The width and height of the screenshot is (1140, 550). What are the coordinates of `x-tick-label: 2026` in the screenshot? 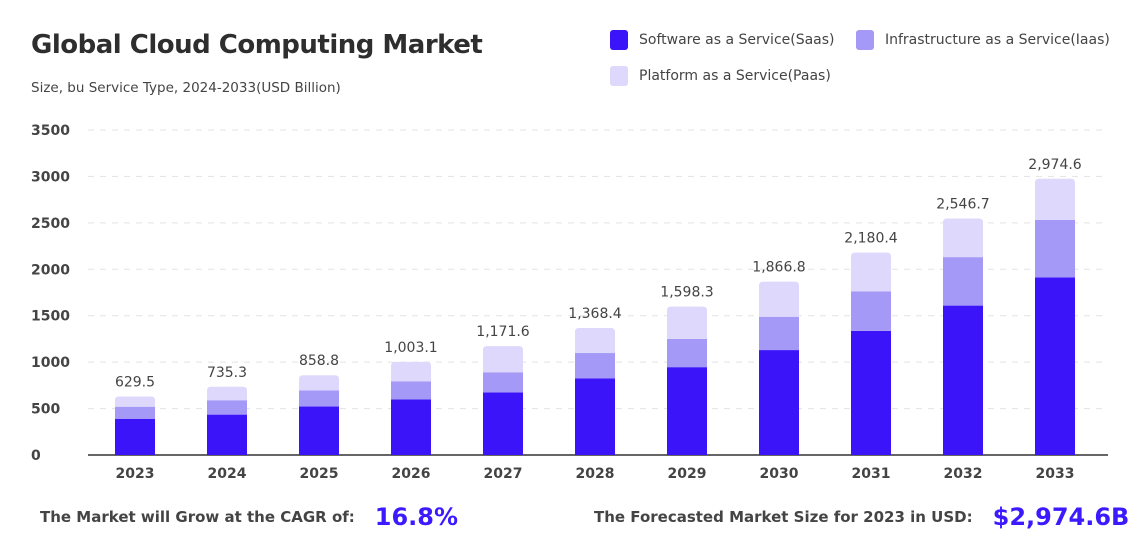 It's located at (411, 474).